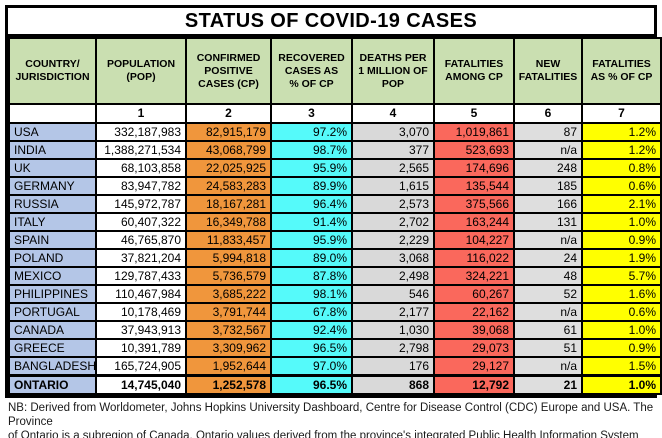  What do you see at coordinates (52, 384) in the screenshot?
I see `cell-country: ONTARIO` at bounding box center [52, 384].